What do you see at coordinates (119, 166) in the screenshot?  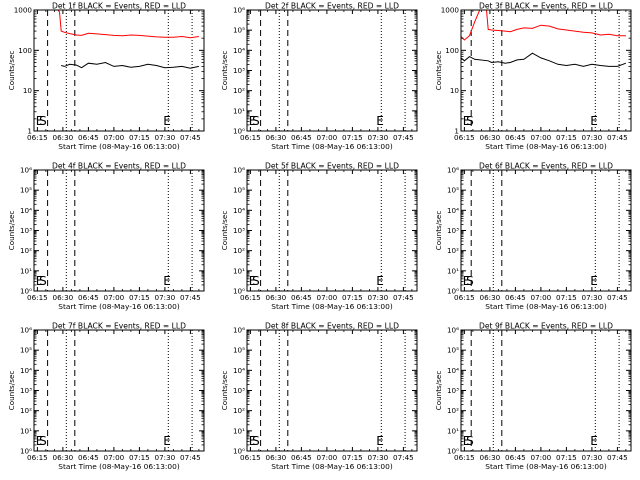 I see `panel-title: Det 4f BLACK = Events, RED = LLD` at bounding box center [119, 166].